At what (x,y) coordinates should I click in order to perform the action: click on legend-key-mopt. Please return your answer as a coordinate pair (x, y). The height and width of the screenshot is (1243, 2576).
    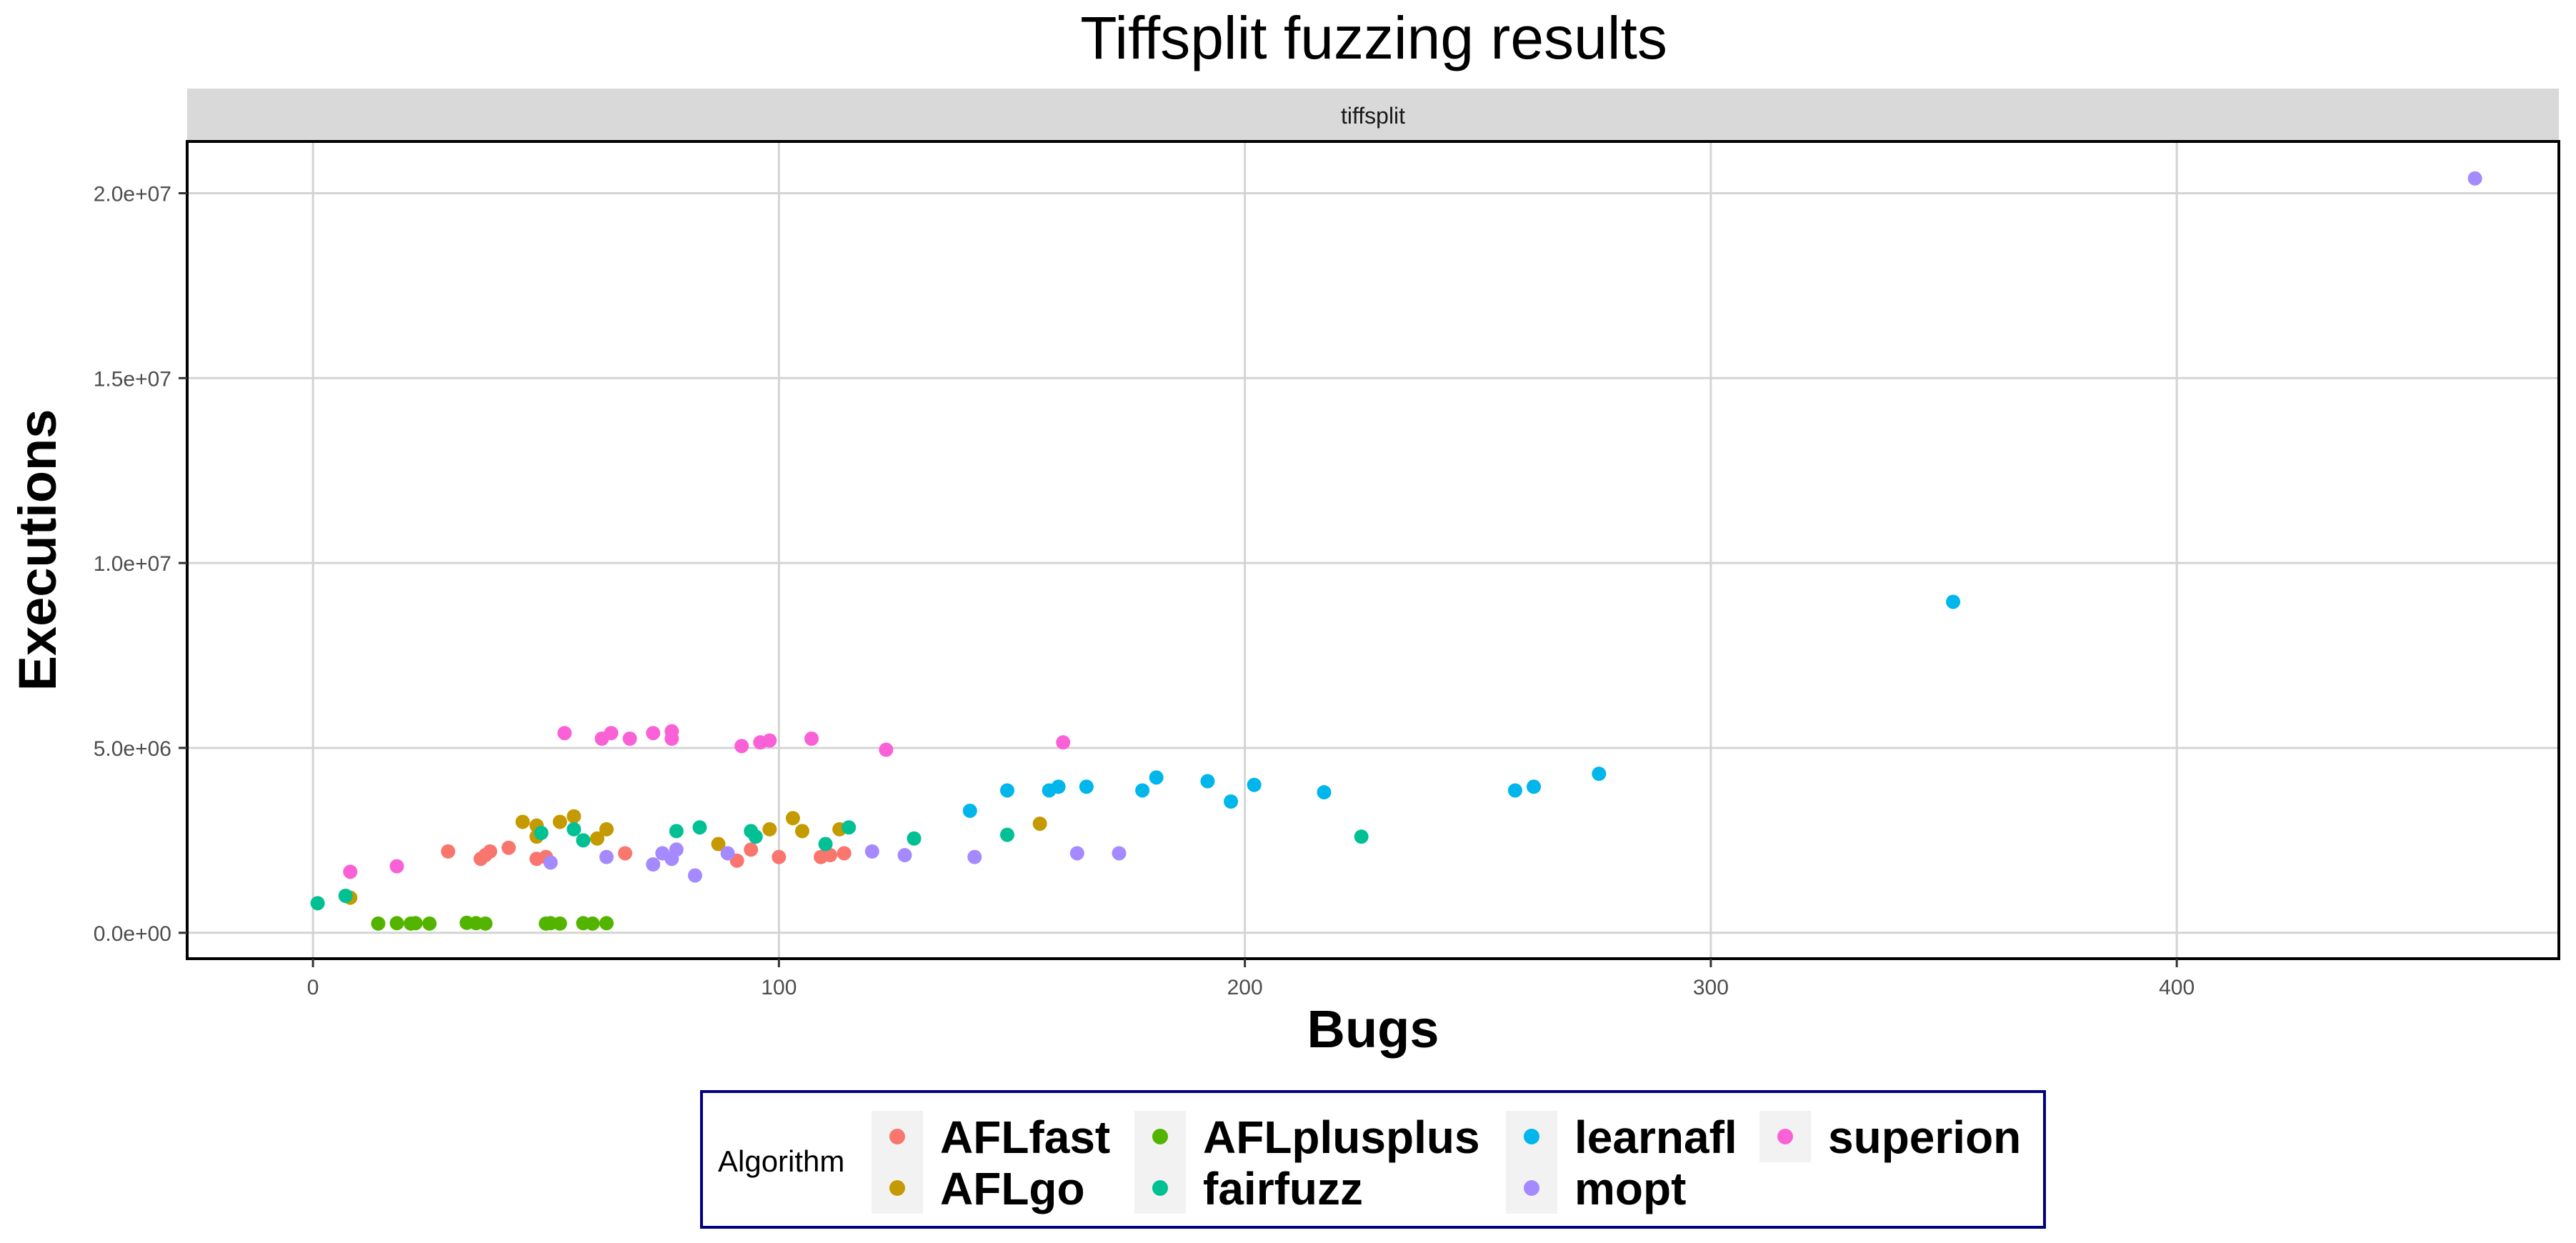
    Looking at the image, I should click on (1532, 1188).